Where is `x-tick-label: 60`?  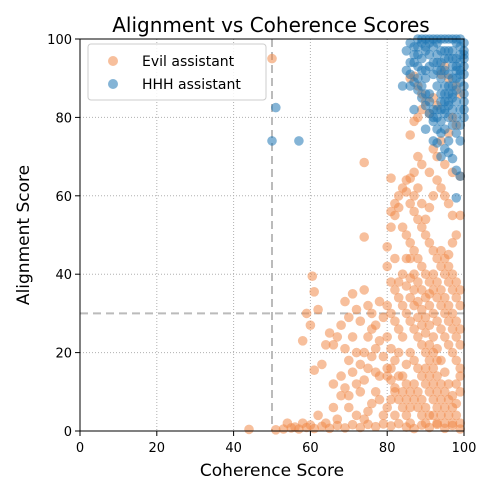 x-tick-label: 60 is located at coordinates (310, 448).